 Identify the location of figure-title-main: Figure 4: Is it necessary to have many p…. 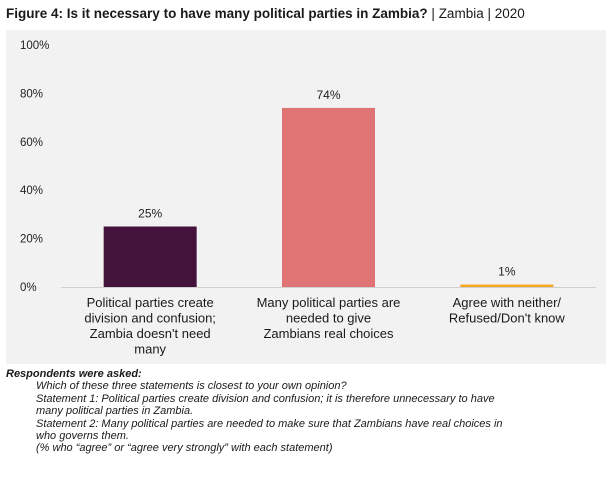
(217, 13).